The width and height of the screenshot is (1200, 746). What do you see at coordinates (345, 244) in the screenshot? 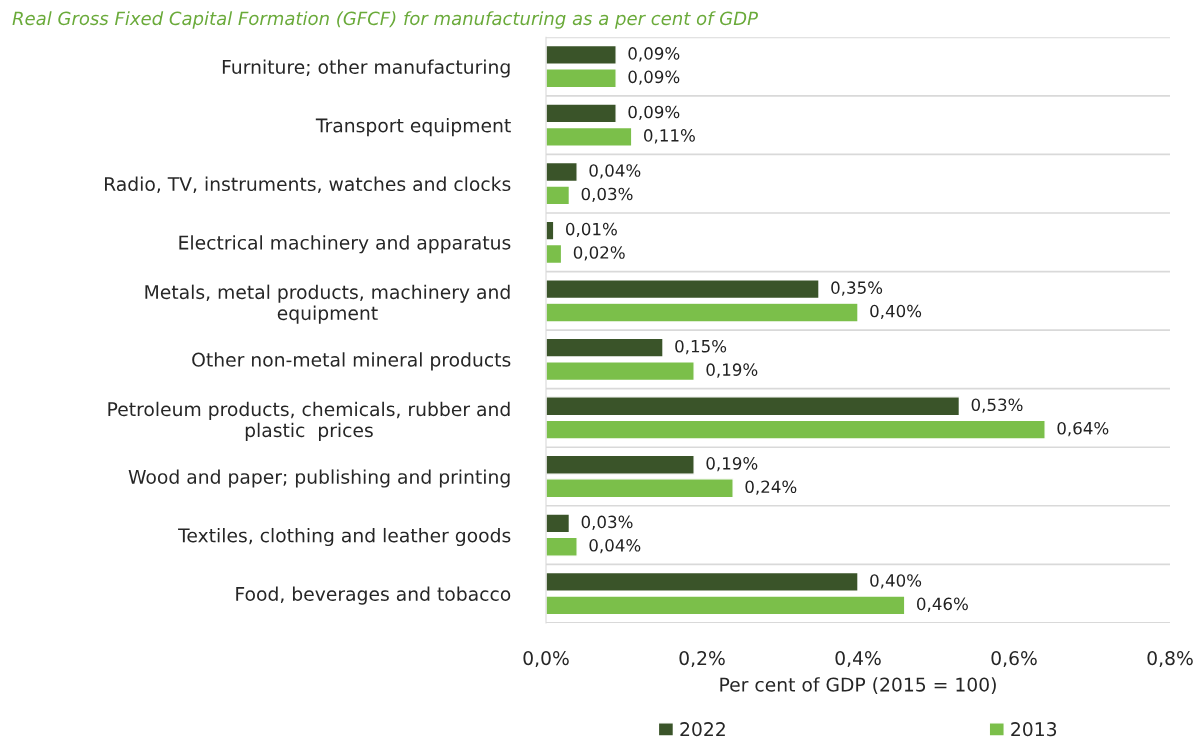
I see `y-tick-label: Electrical machinery and apparatus` at bounding box center [345, 244].